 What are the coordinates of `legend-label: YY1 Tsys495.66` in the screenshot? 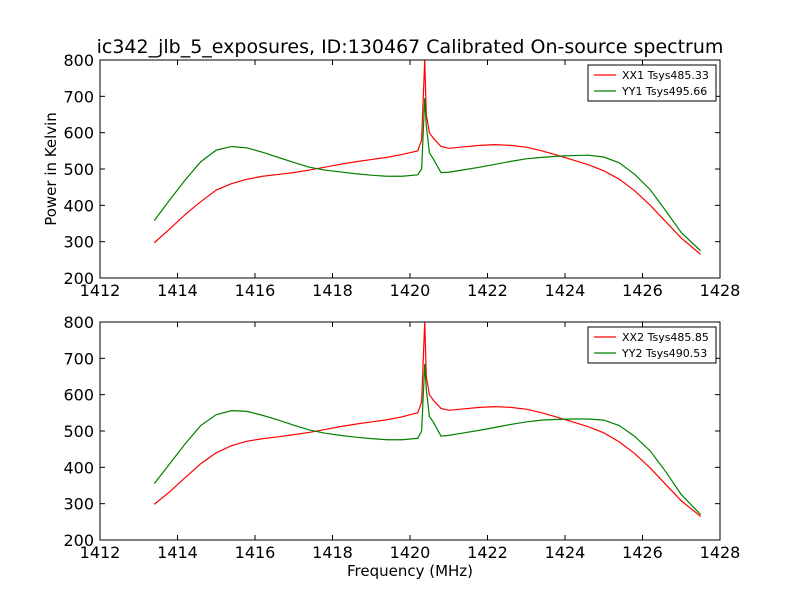 It's located at (664, 91).